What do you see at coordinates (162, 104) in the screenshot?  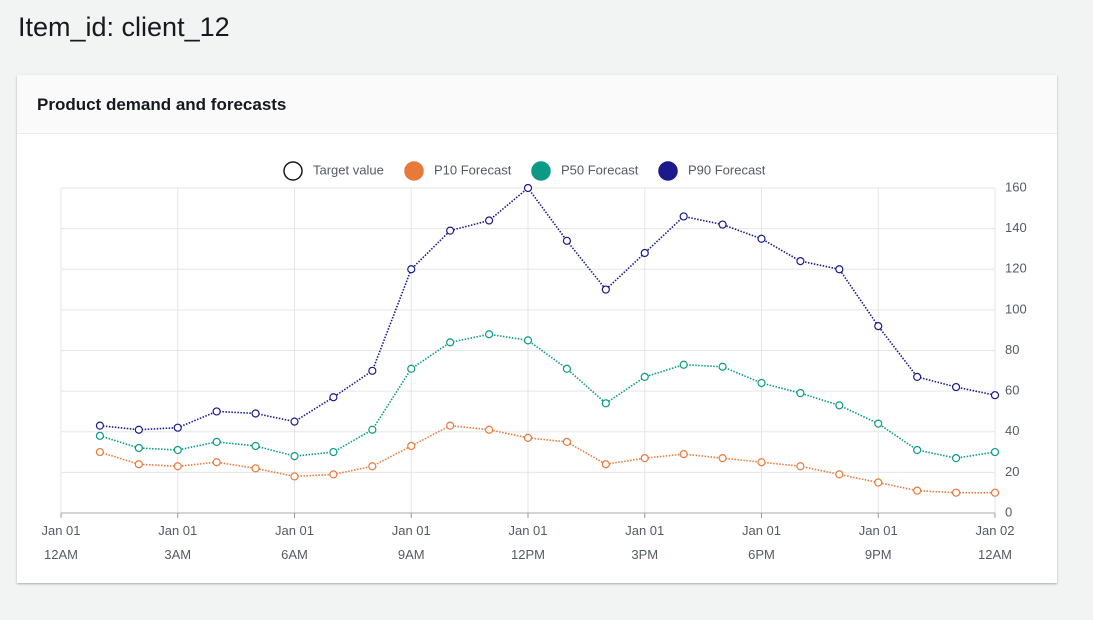 I see `chart-title: Product demand and forecasts` at bounding box center [162, 104].